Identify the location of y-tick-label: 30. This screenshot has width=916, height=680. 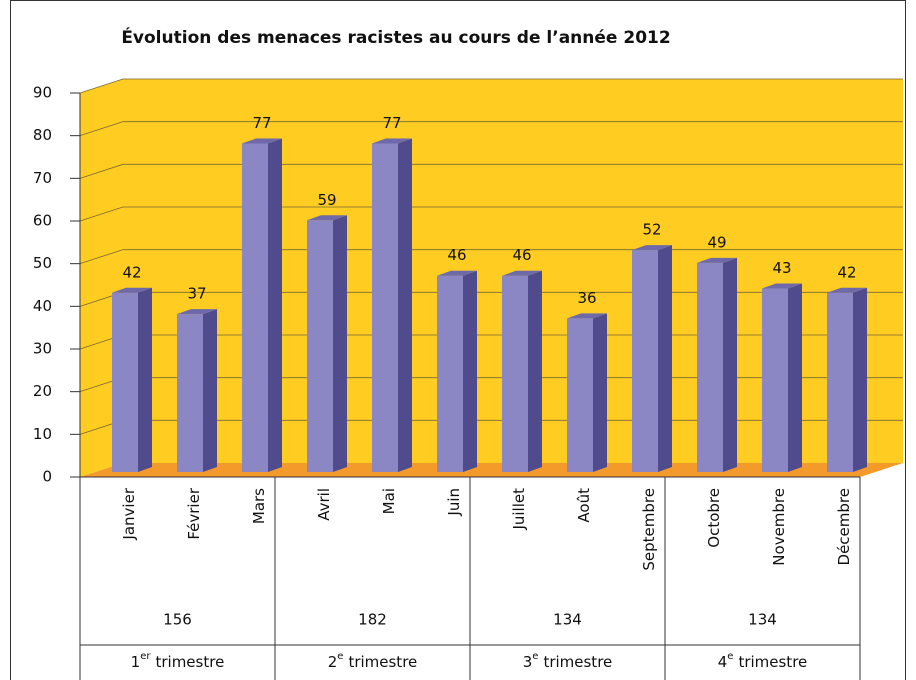
(42, 349).